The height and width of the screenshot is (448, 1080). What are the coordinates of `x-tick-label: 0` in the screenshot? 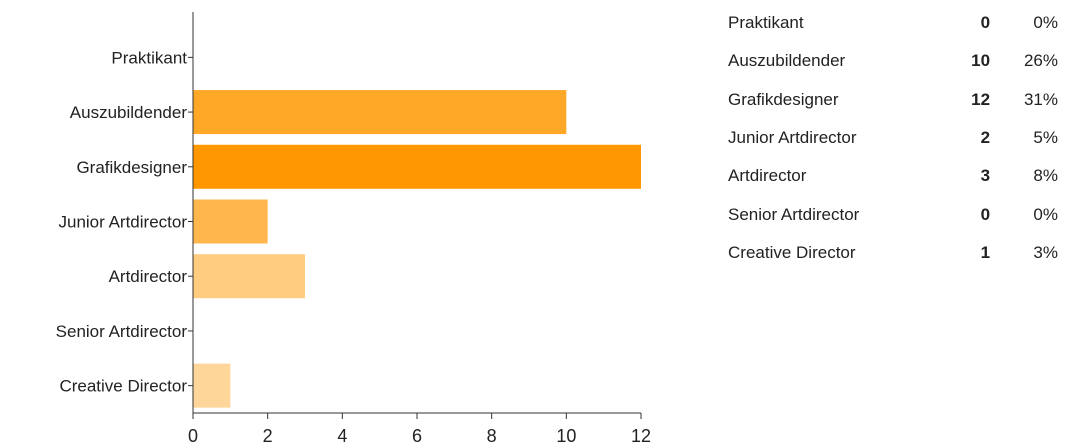 It's located at (193, 436).